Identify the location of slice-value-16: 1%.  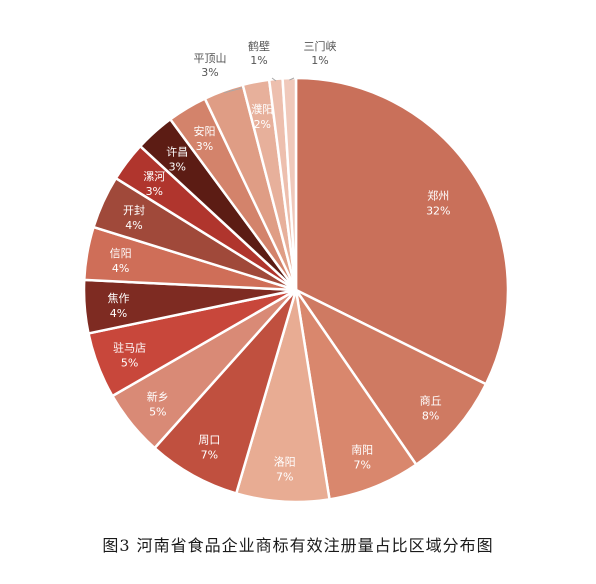
(258, 60).